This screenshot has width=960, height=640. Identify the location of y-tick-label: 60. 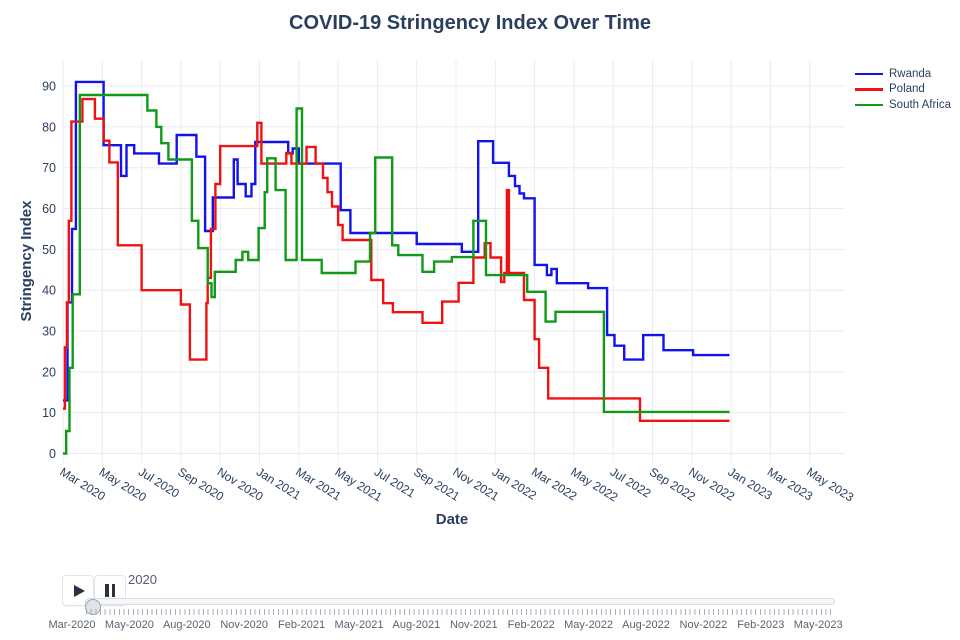
(49, 209).